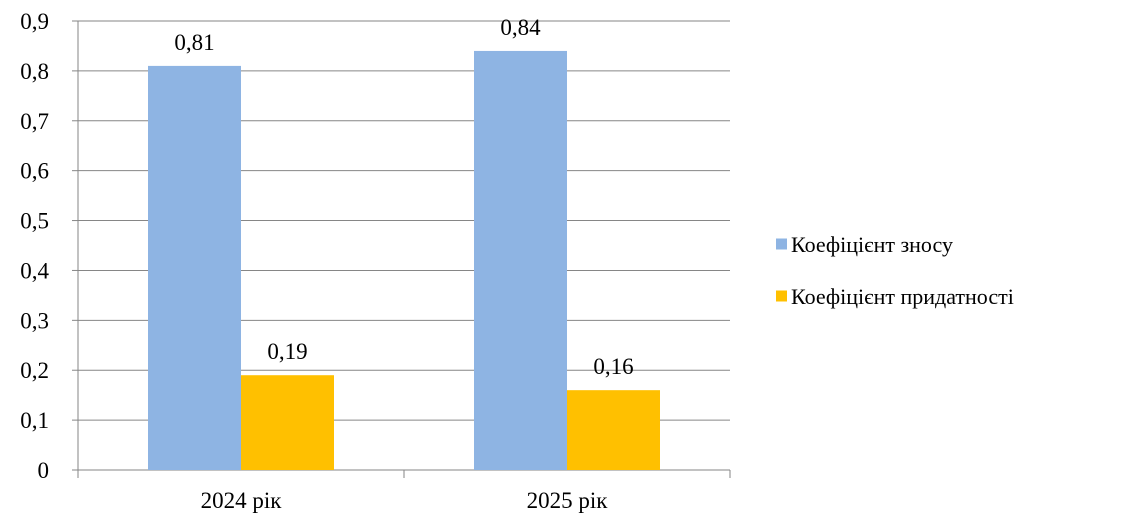  Describe the element at coordinates (34, 420) in the screenshot. I see `y-tick-label: 0,1` at that location.